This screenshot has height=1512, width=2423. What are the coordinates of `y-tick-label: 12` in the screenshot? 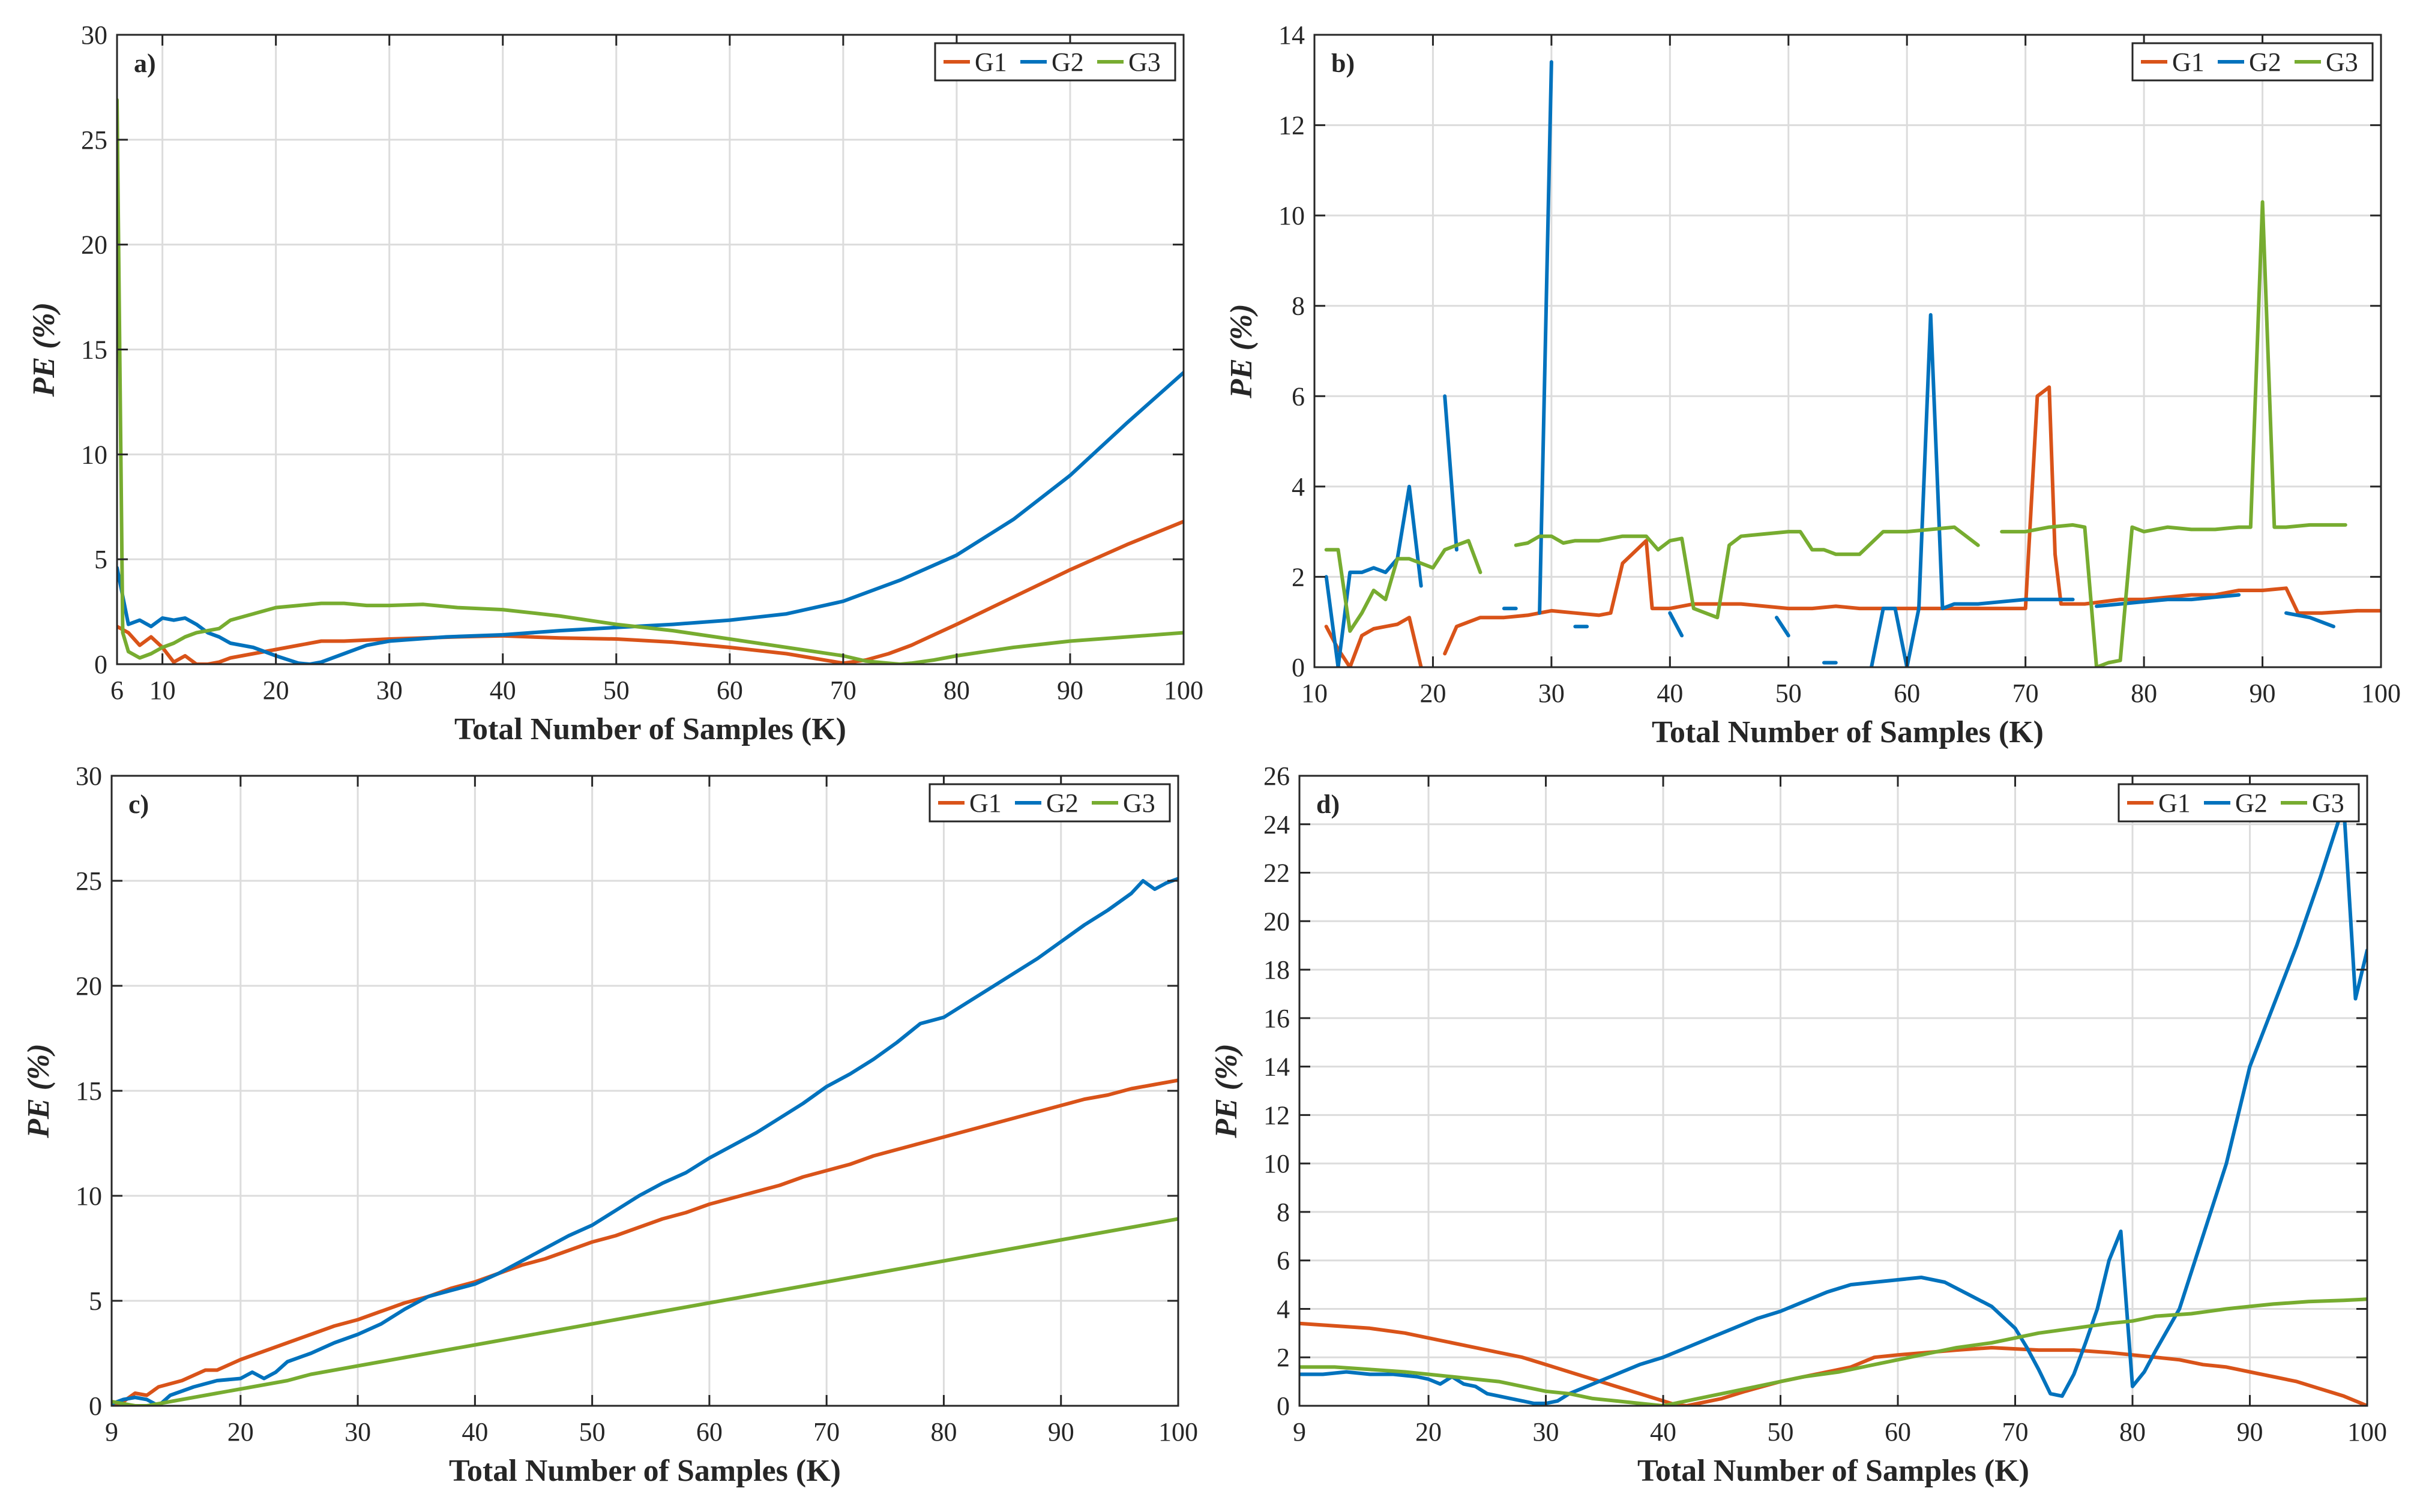 It's located at (1291, 125).